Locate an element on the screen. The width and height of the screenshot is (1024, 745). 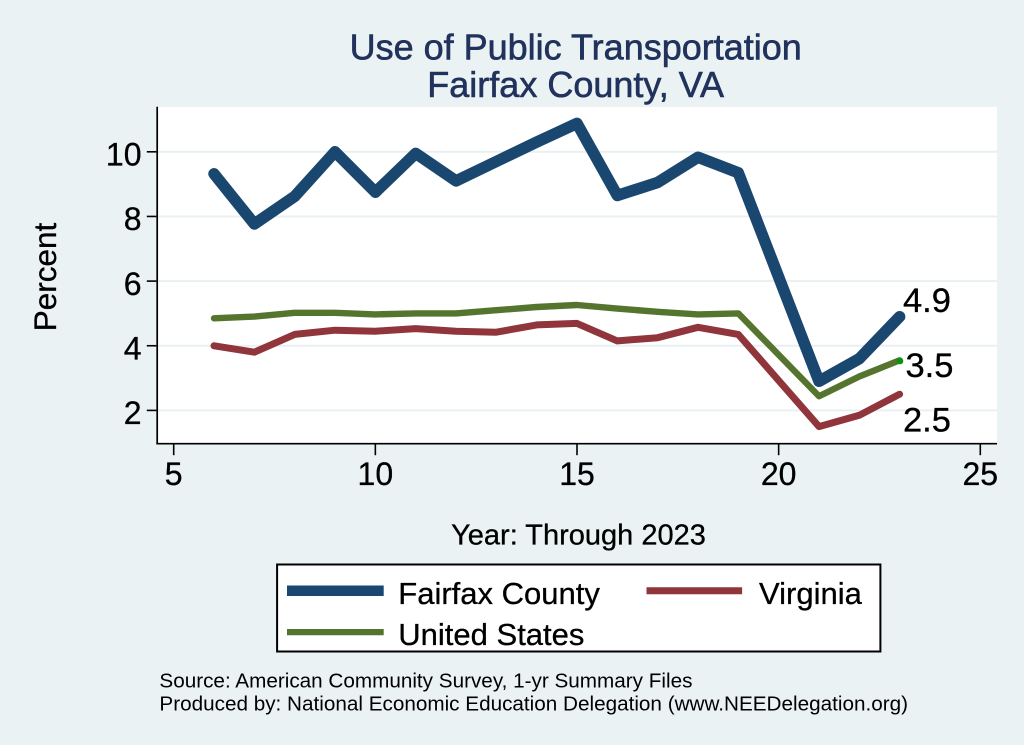
svg-text: Percent is located at coordinates (45, 276).